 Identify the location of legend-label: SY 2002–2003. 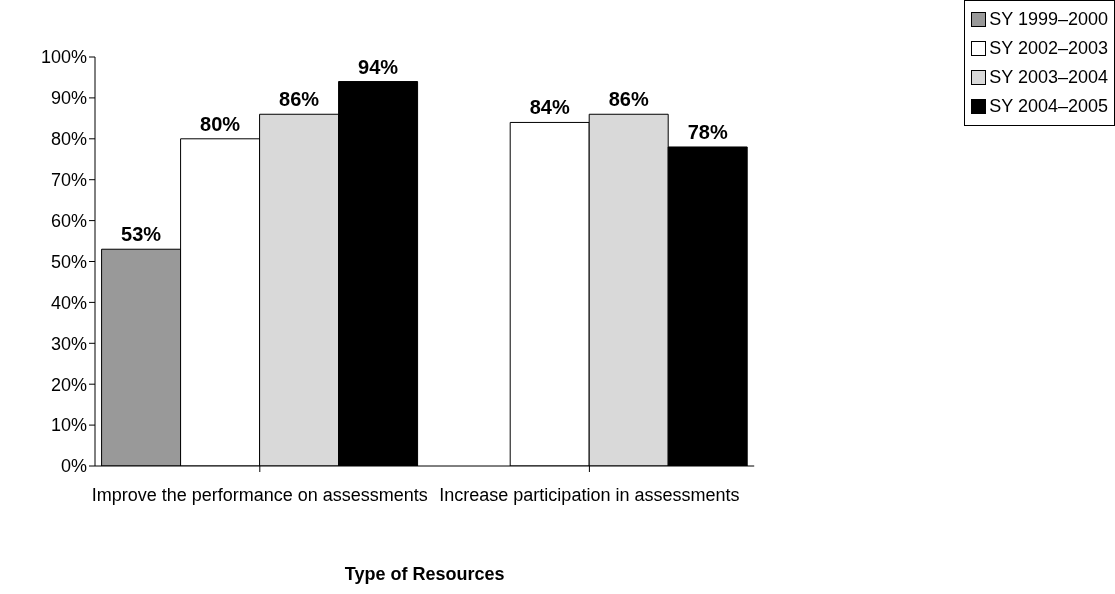
(1048, 48).